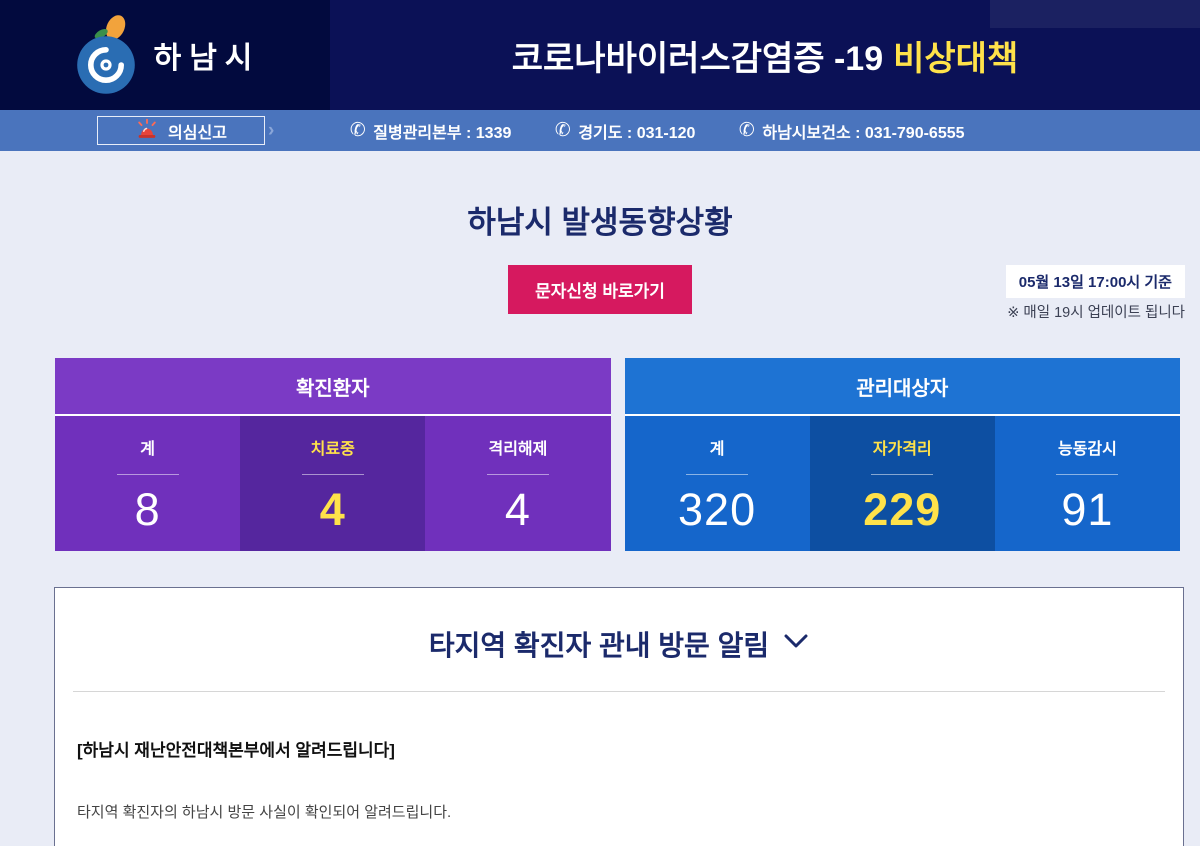 The image size is (1200, 846). Describe the element at coordinates (207, 58) in the screenshot. I see `logo-text: 하남시` at that location.